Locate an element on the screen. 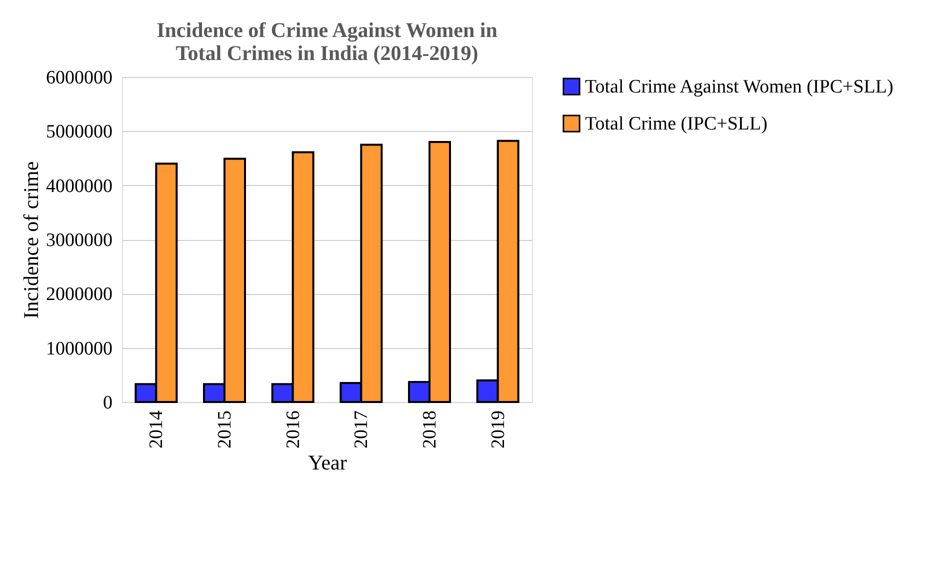  x-tick-label: 2018 is located at coordinates (430, 429).